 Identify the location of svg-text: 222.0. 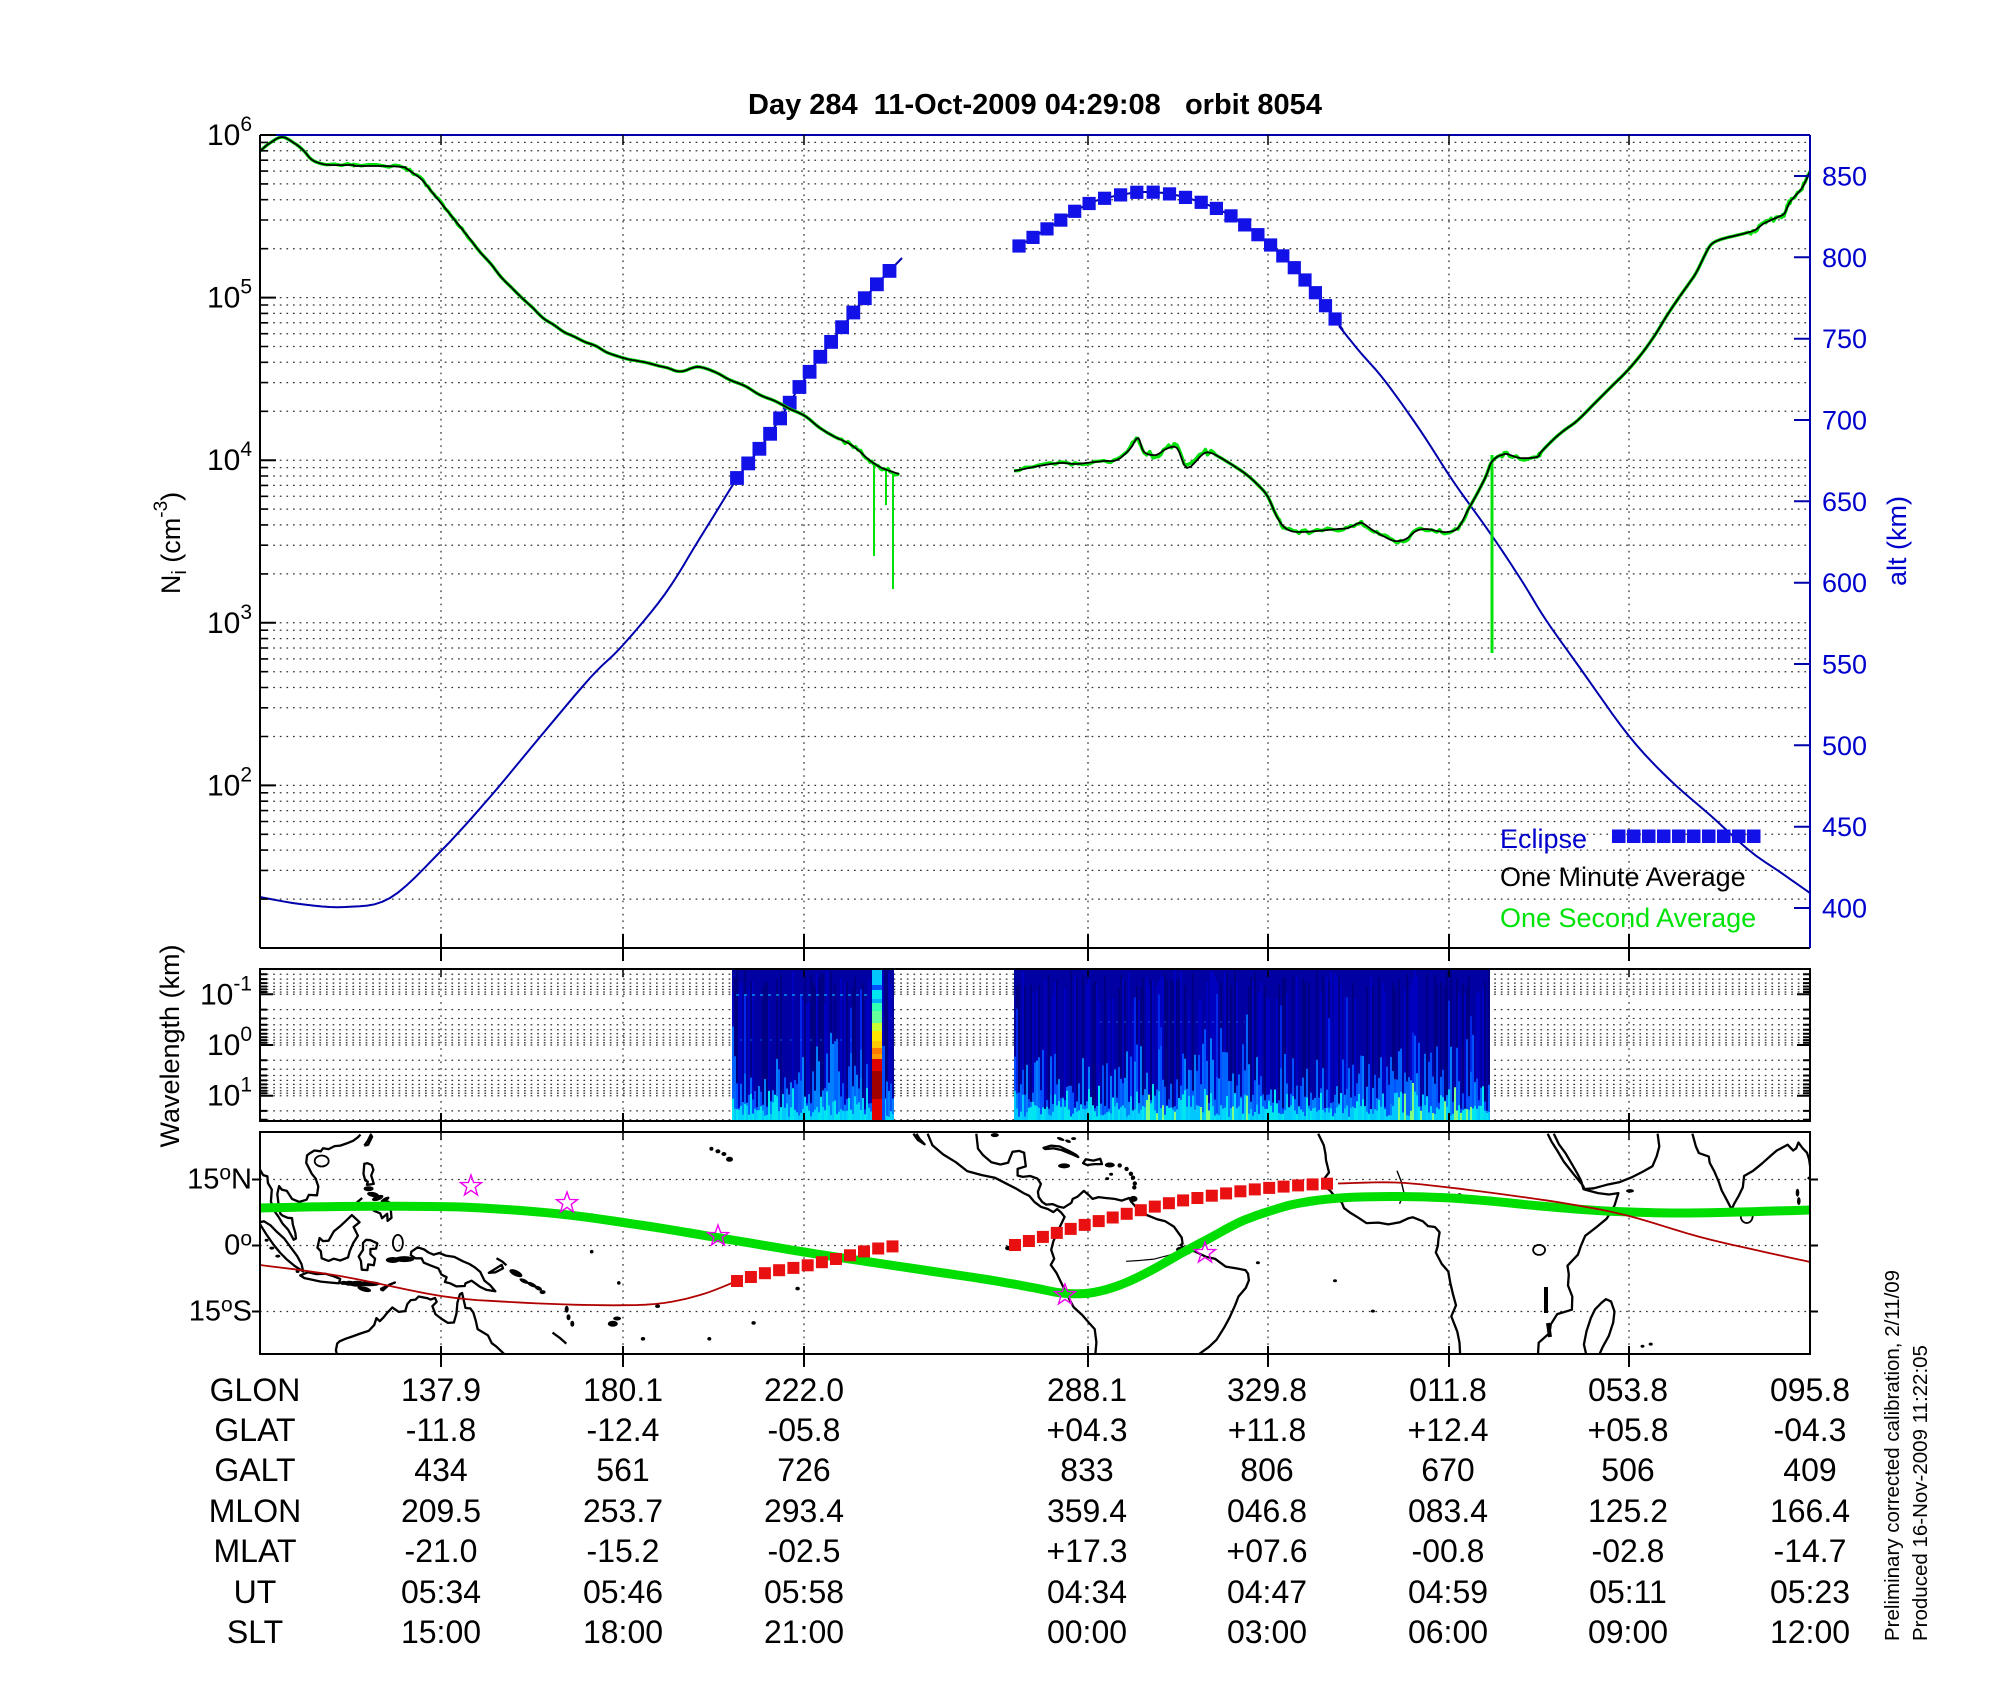
(804, 1390).